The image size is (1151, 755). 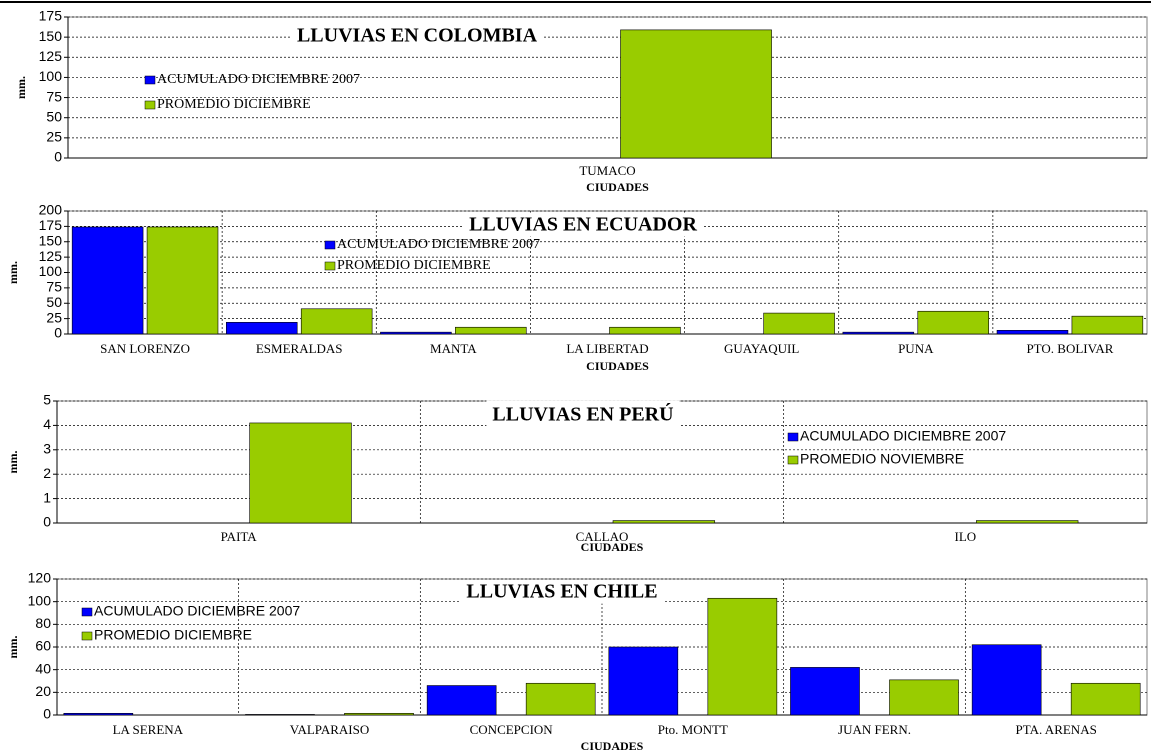 I want to click on y-tick-label: 3, so click(x=47, y=449).